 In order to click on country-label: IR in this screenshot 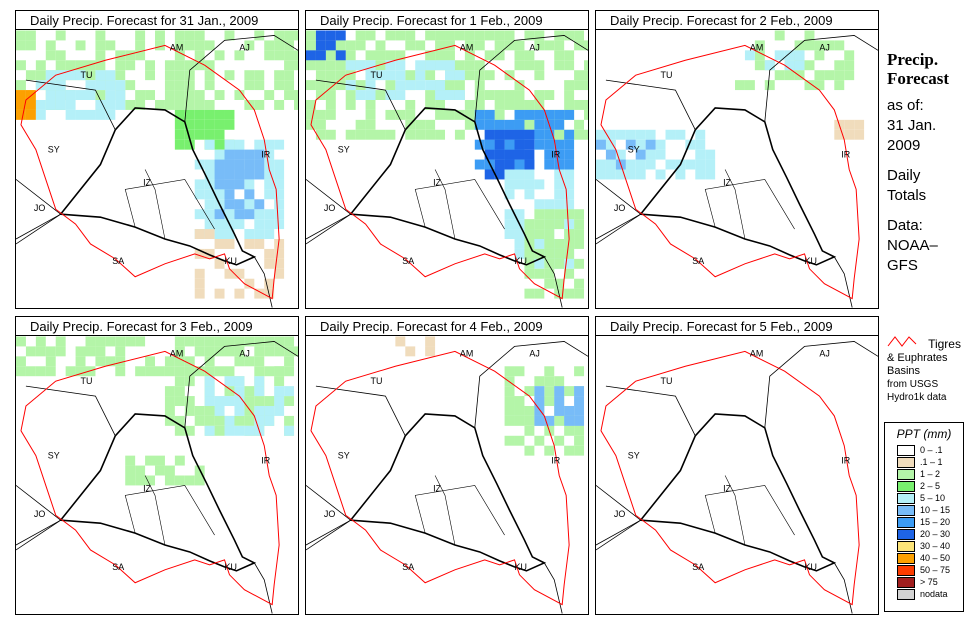, I will do `click(265, 461)`.